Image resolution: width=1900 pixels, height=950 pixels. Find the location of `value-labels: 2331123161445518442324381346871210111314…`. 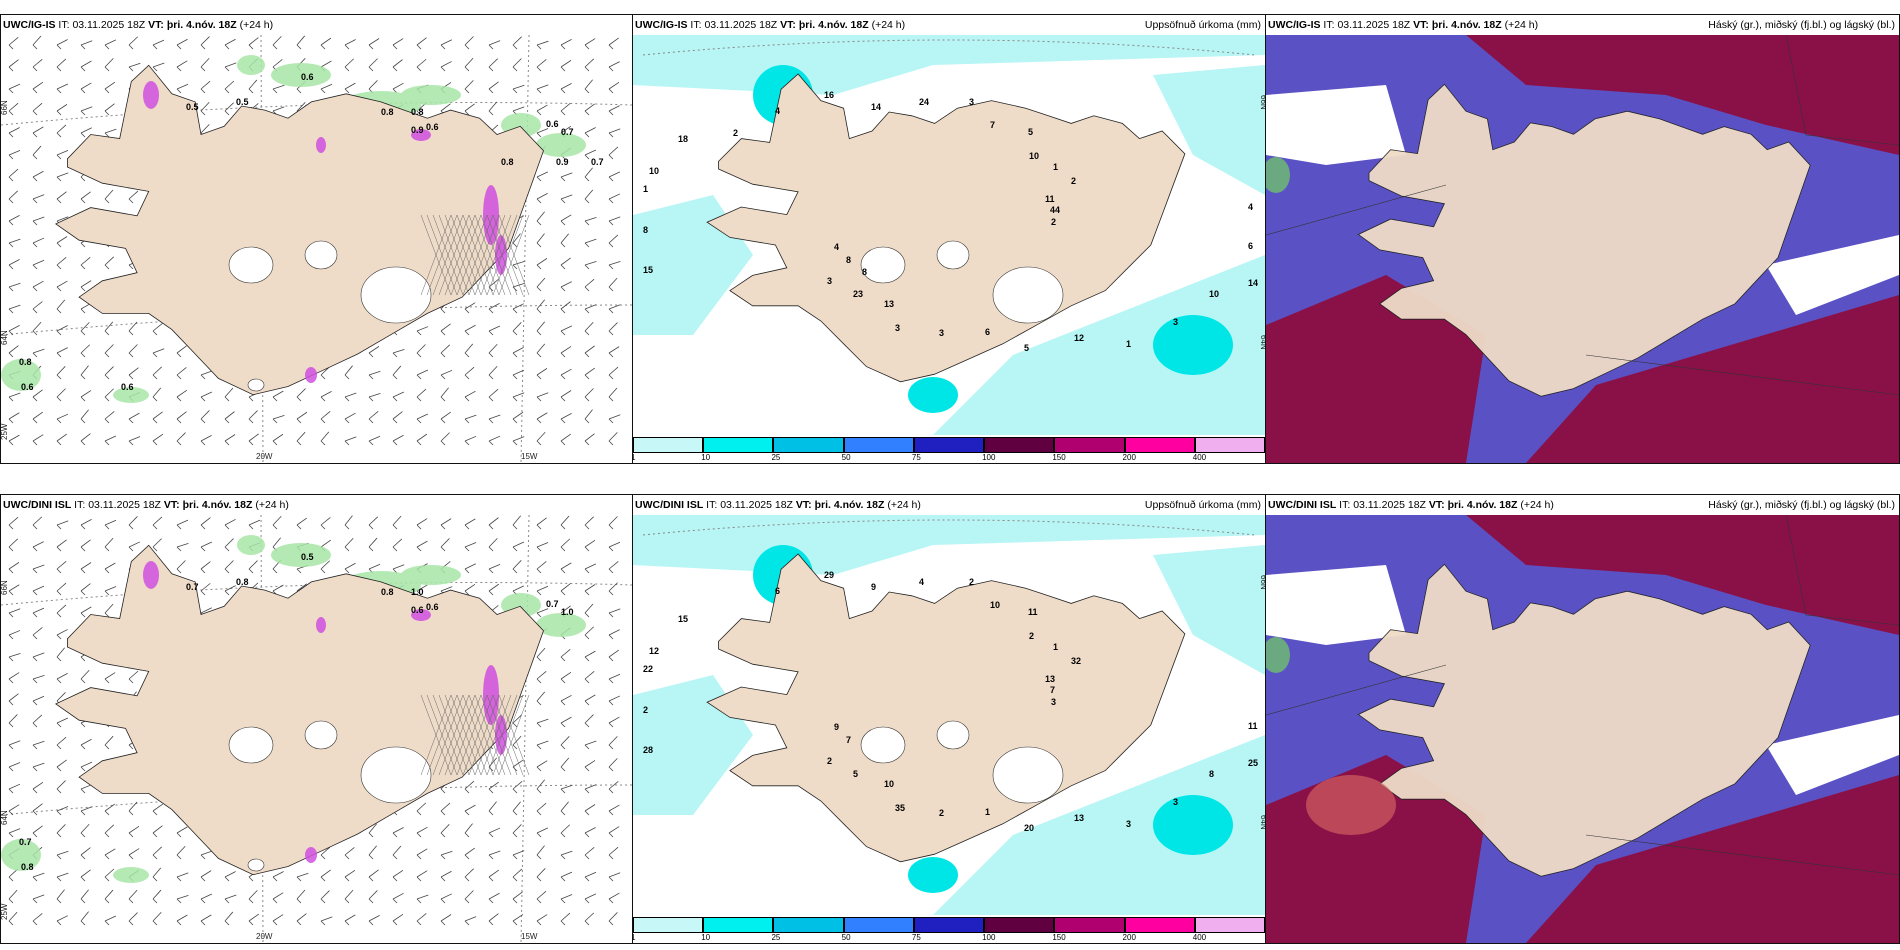

value-labels: 2331123161445518442324381346871210111314… is located at coordinates (950, 221).